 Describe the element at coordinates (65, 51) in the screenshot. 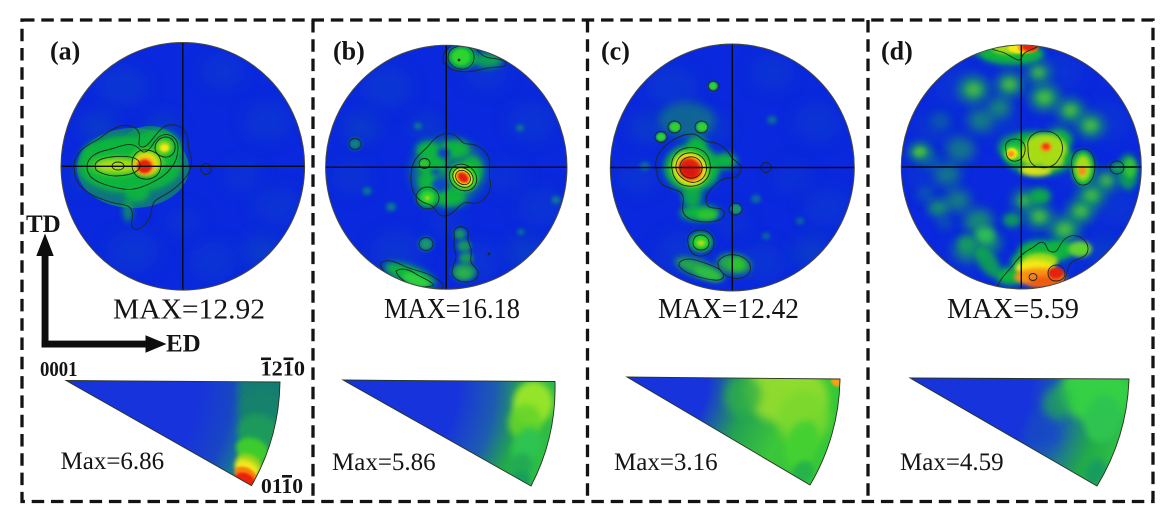

I see `svg-text: (a)` at that location.